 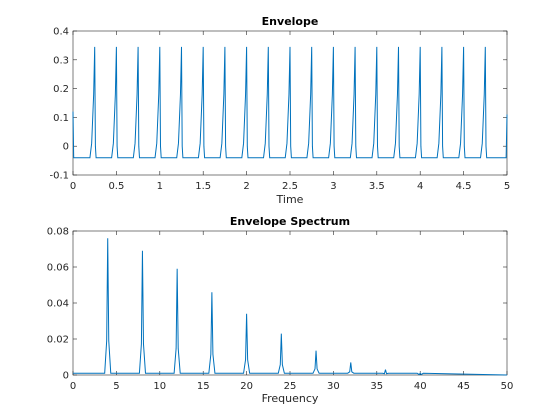 What do you see at coordinates (58, 268) in the screenshot?
I see `envelope-spectrum-y-tick-label: 0.06` at bounding box center [58, 268].